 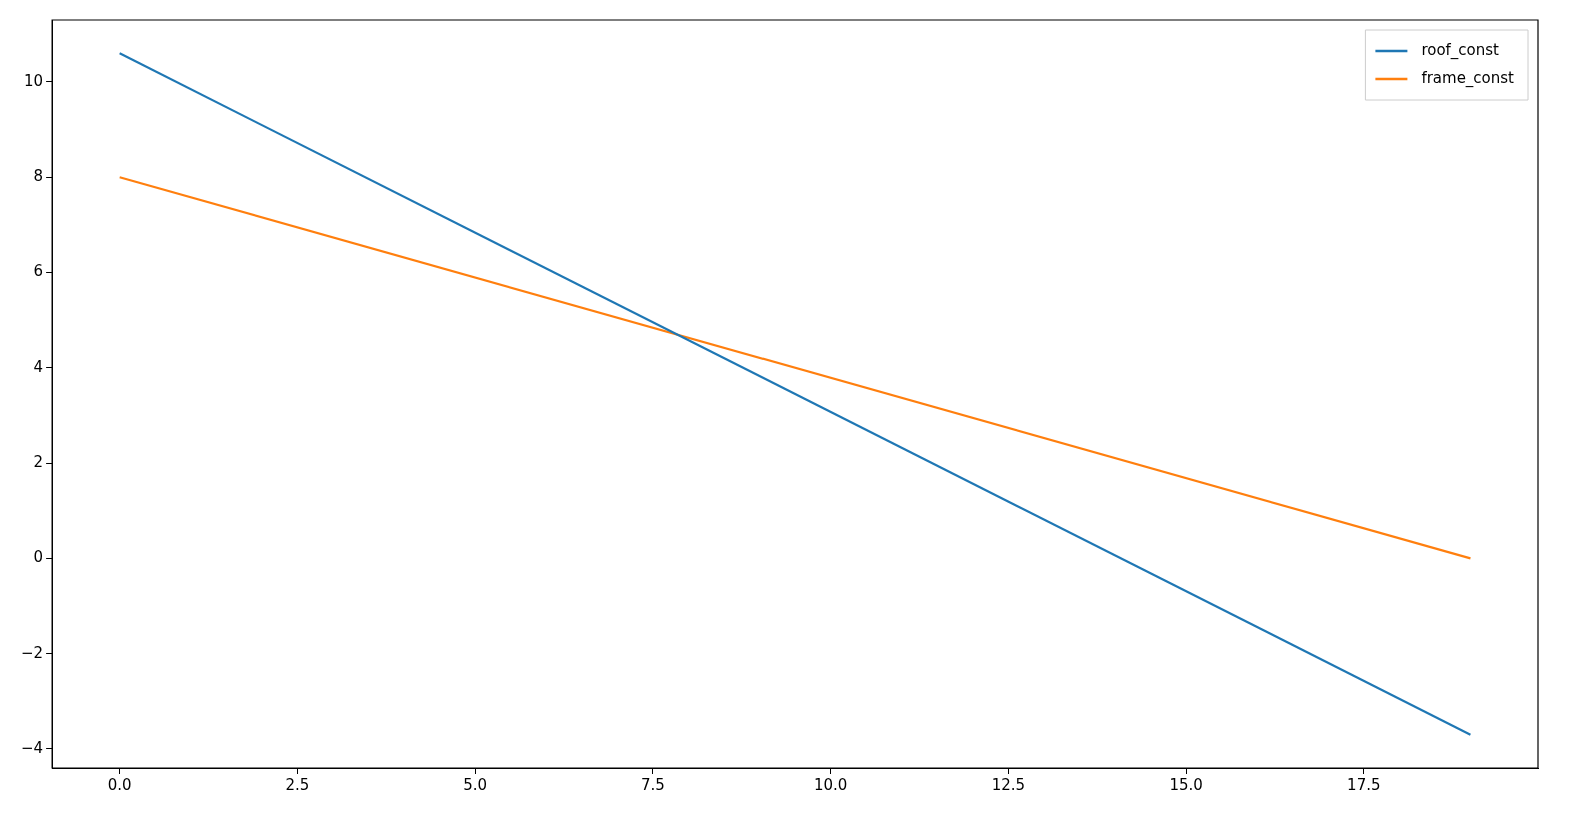 I want to click on x-tick-label: 5.0, so click(x=475, y=784).